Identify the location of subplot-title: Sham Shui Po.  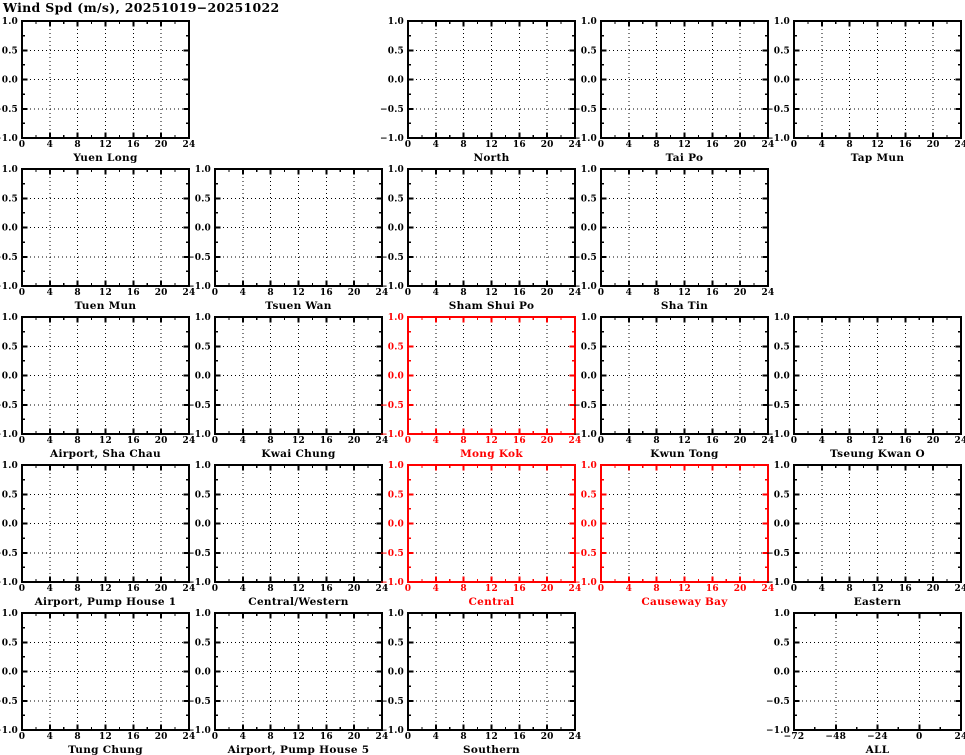
(492, 306).